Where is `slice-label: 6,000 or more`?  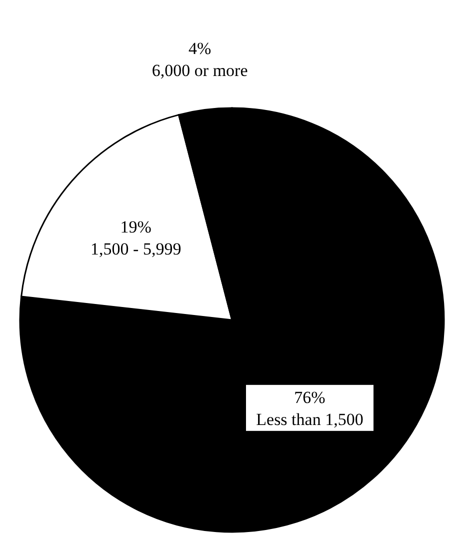
slice-label: 6,000 or more is located at coordinates (200, 70).